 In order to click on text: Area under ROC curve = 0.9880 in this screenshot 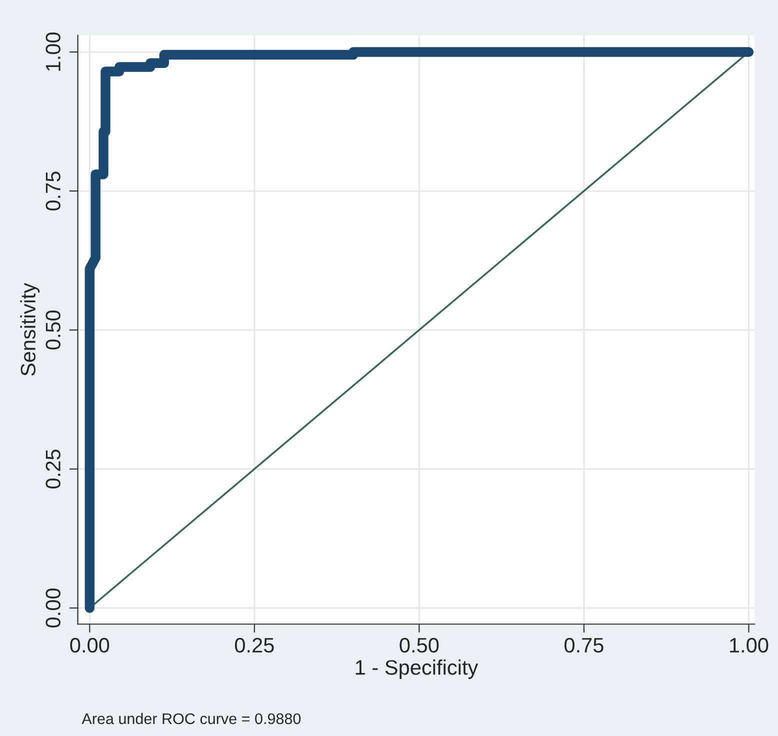, I will do `click(191, 718)`.